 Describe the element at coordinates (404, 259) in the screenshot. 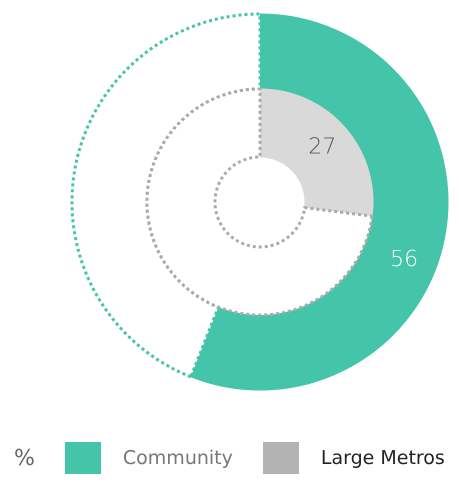

I see `data-label: 56` at that location.